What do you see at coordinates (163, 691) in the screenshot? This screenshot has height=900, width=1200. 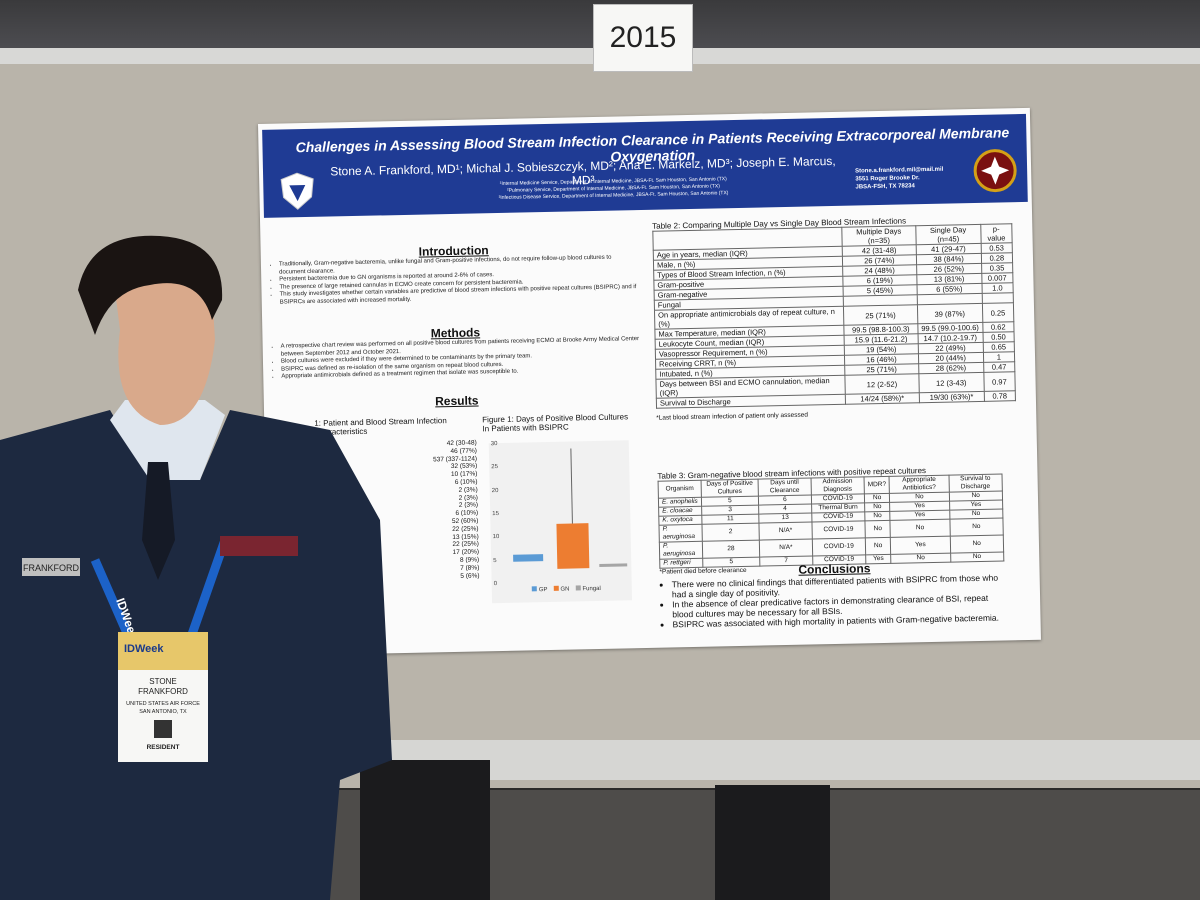 I see `badge-last-name: FRANKFORD` at bounding box center [163, 691].